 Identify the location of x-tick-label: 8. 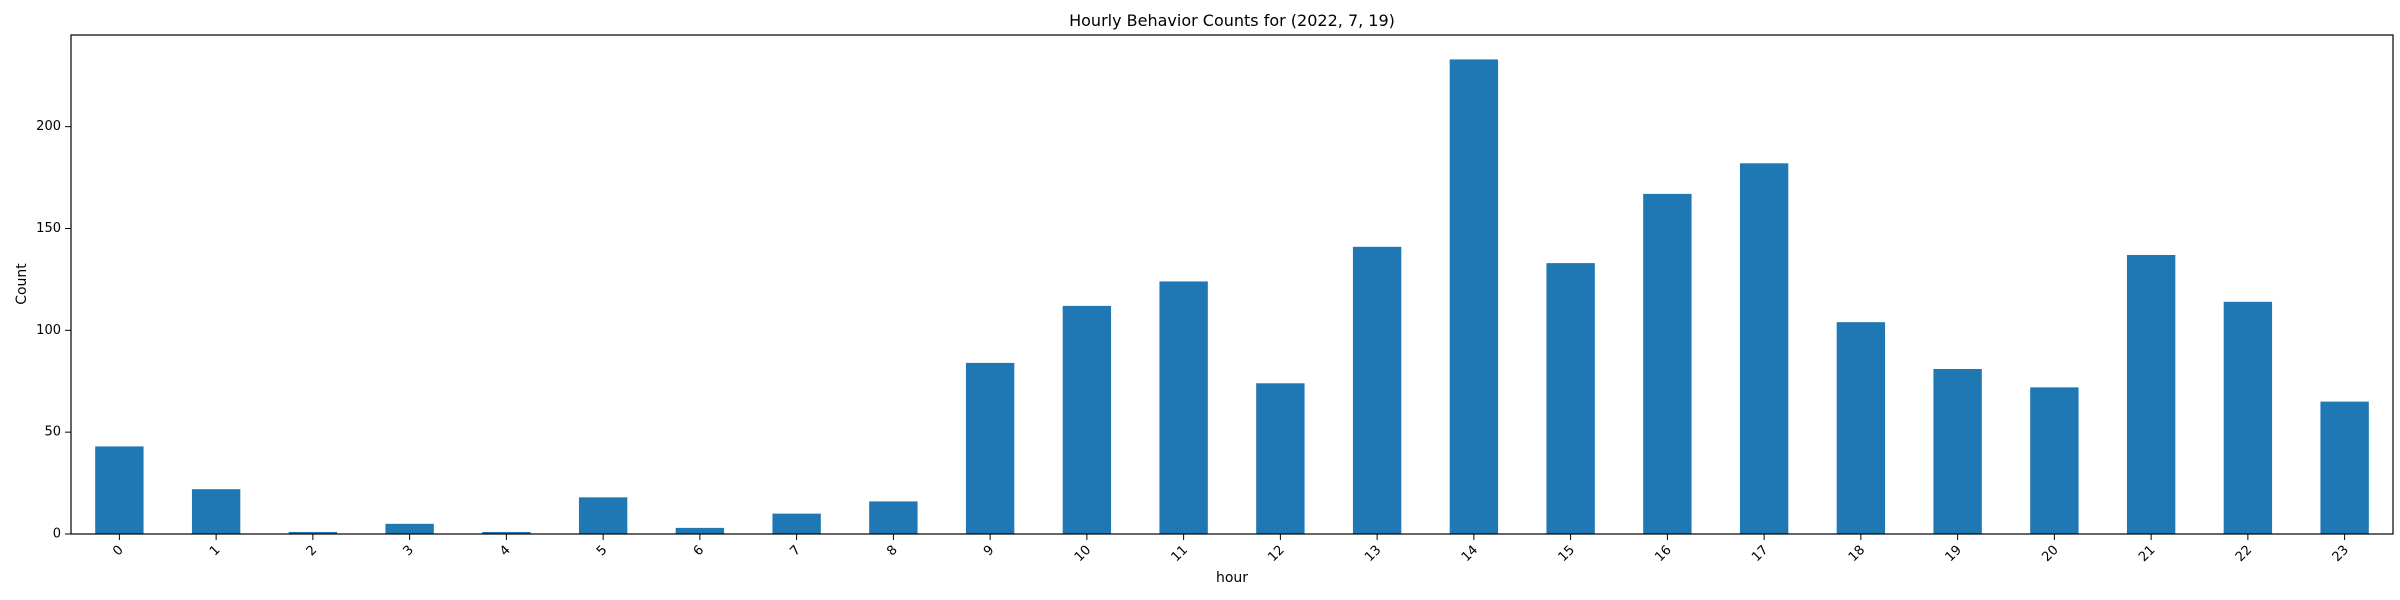
(892, 551).